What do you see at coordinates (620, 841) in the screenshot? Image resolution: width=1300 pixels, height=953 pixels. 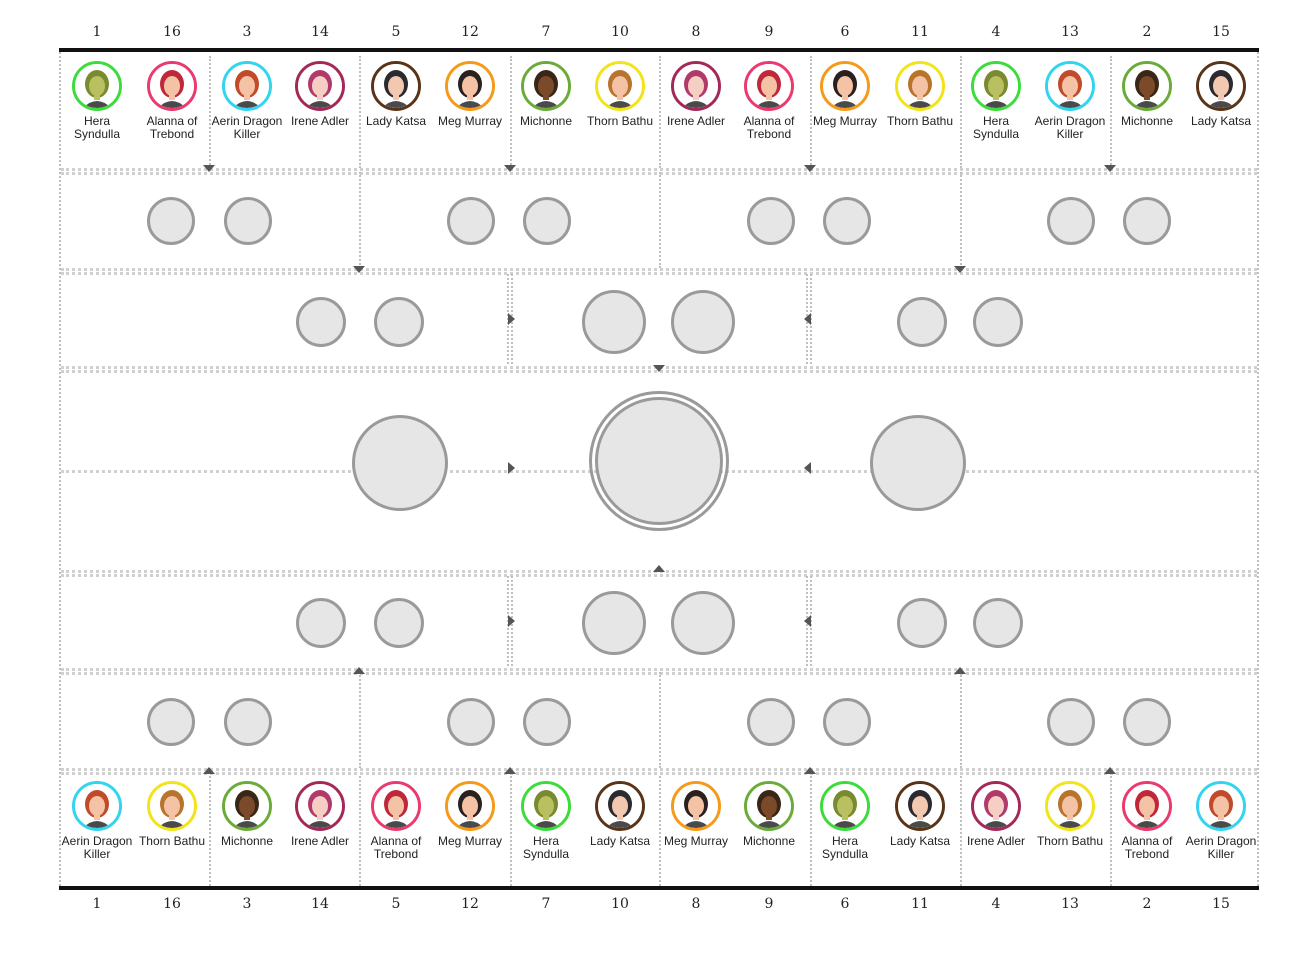 I see `entrant-name: Lady Katsa` at bounding box center [620, 841].